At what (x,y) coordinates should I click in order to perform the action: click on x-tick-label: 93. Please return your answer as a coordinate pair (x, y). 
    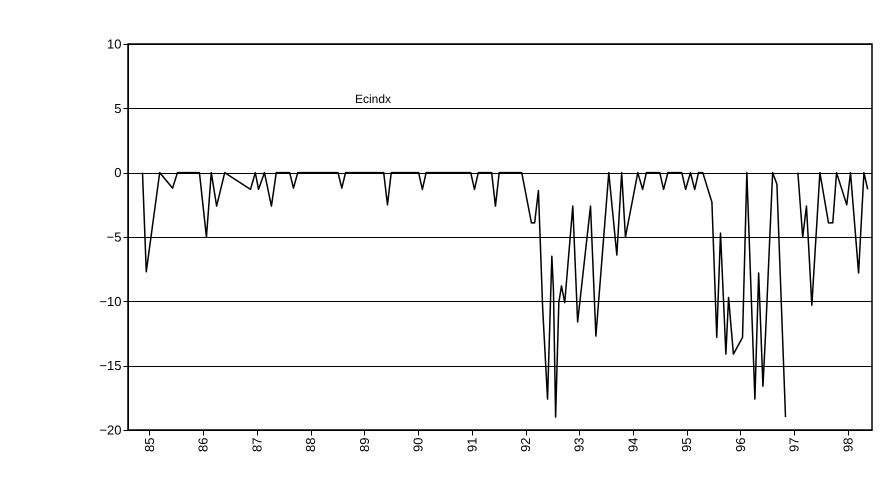
    Looking at the image, I should click on (579, 445).